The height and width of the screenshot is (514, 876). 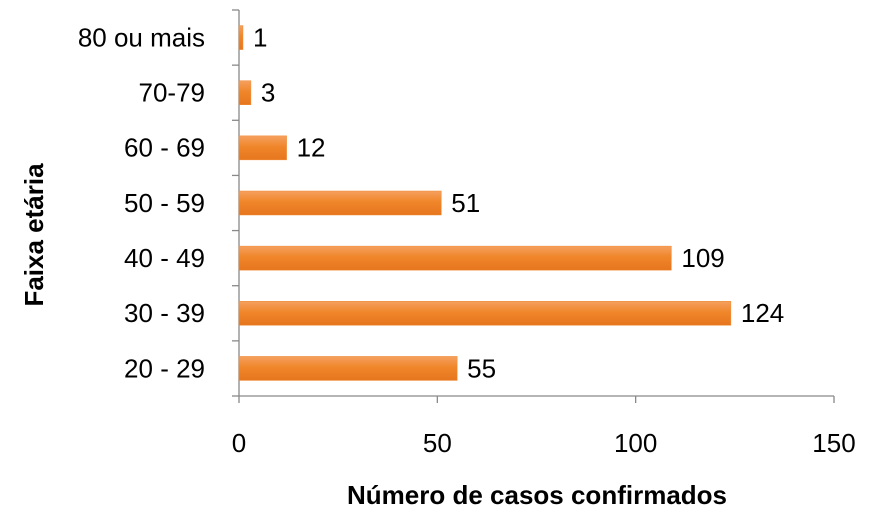 What do you see at coordinates (481, 368) in the screenshot?
I see `data-label: 55` at bounding box center [481, 368].